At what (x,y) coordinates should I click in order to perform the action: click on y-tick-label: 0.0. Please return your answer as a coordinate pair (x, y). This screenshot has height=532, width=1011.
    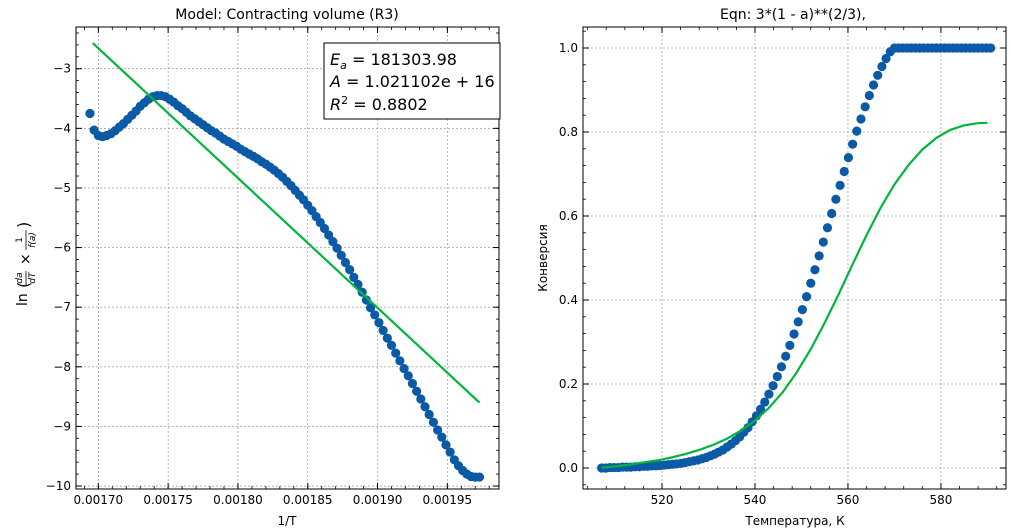
    Looking at the image, I should click on (568, 468).